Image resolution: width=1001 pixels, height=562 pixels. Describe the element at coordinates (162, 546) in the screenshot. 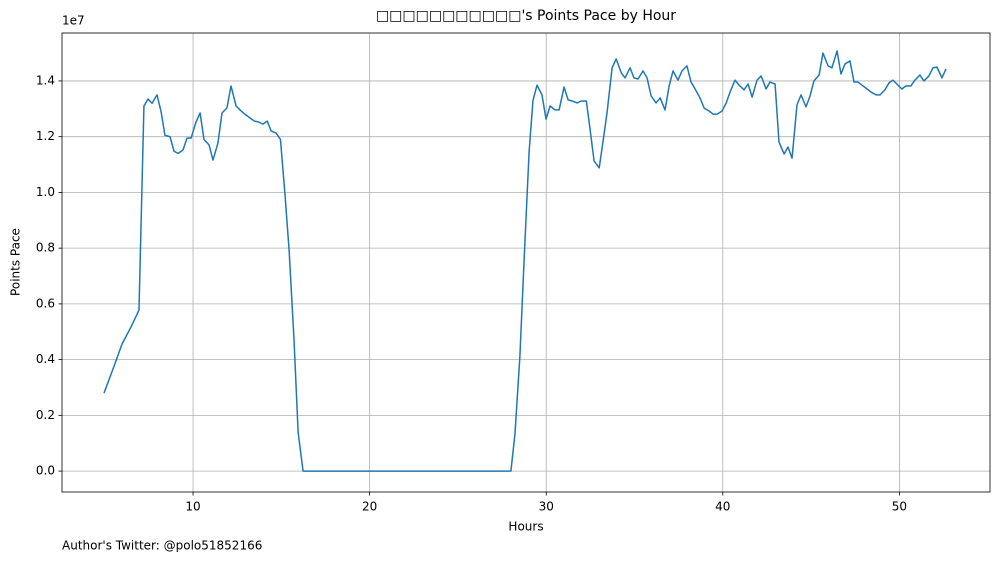

I see `footer-text: Author's Twitter: @polo51852166` at that location.